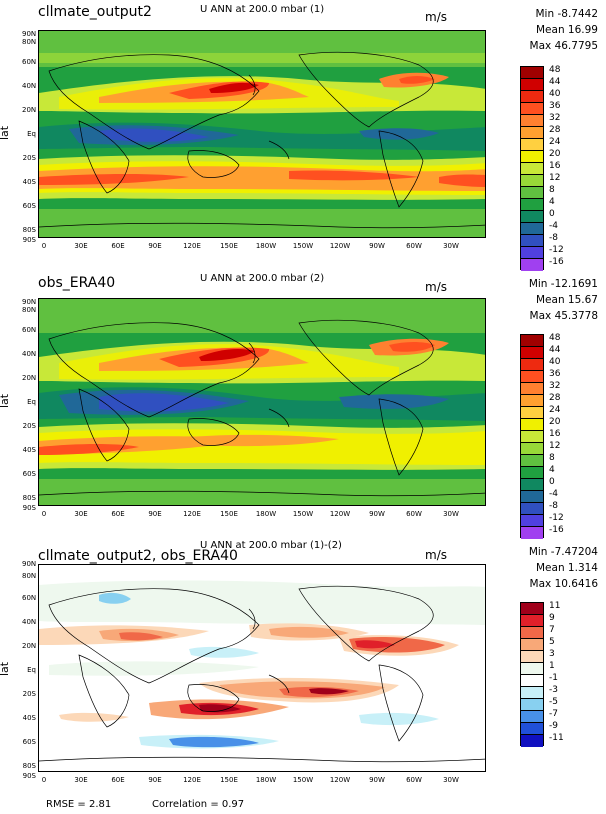 This screenshot has width=606, height=814. I want to click on colorbar-label: -3, so click(553, 690).